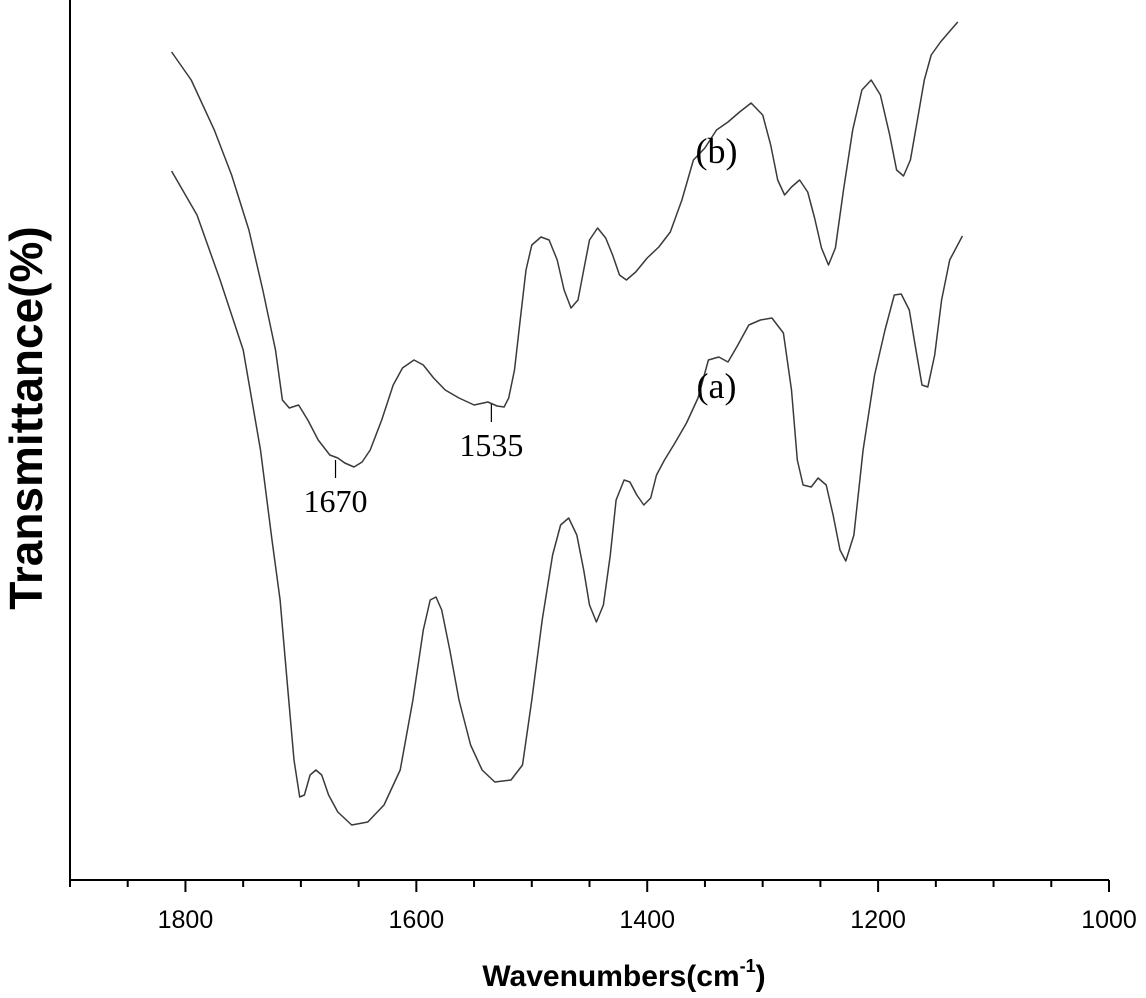  I want to click on x-axis-title-main: Wavenumbers(cm, so click(610, 976).